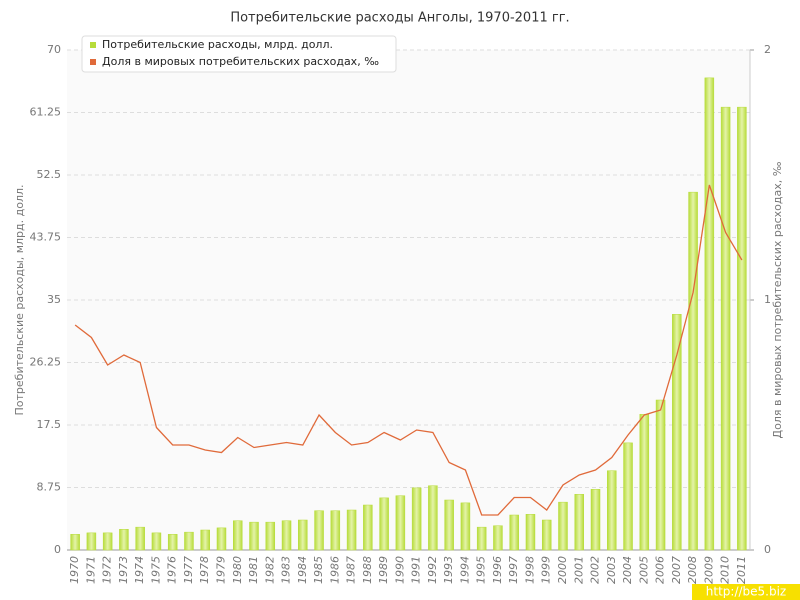 The width and height of the screenshot is (800, 600). What do you see at coordinates (54, 299) in the screenshot?
I see `y-tick-label: 35` at bounding box center [54, 299].